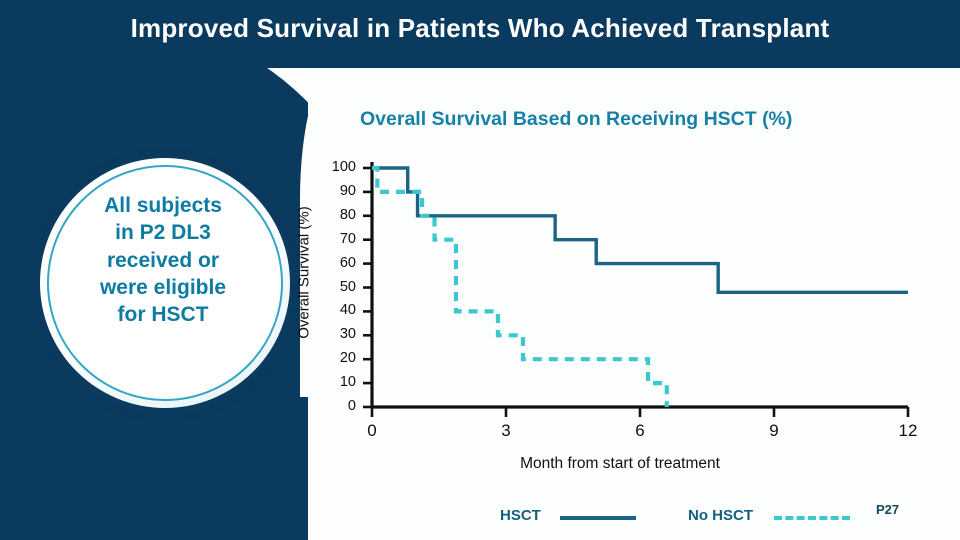  What do you see at coordinates (343, 167) in the screenshot?
I see `y-tick-label: 100` at bounding box center [343, 167].